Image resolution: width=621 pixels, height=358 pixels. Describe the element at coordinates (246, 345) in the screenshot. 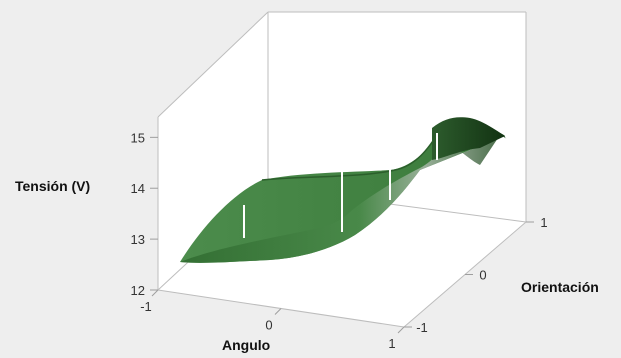

I see `x-axis-label: Angulo` at that location.